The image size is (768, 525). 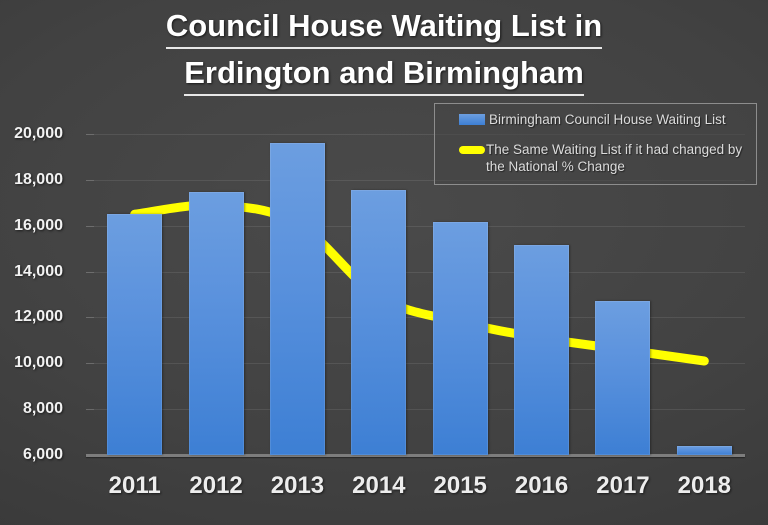 What do you see at coordinates (38, 133) in the screenshot?
I see `y-axis-tick-label: 20,000` at bounding box center [38, 133].